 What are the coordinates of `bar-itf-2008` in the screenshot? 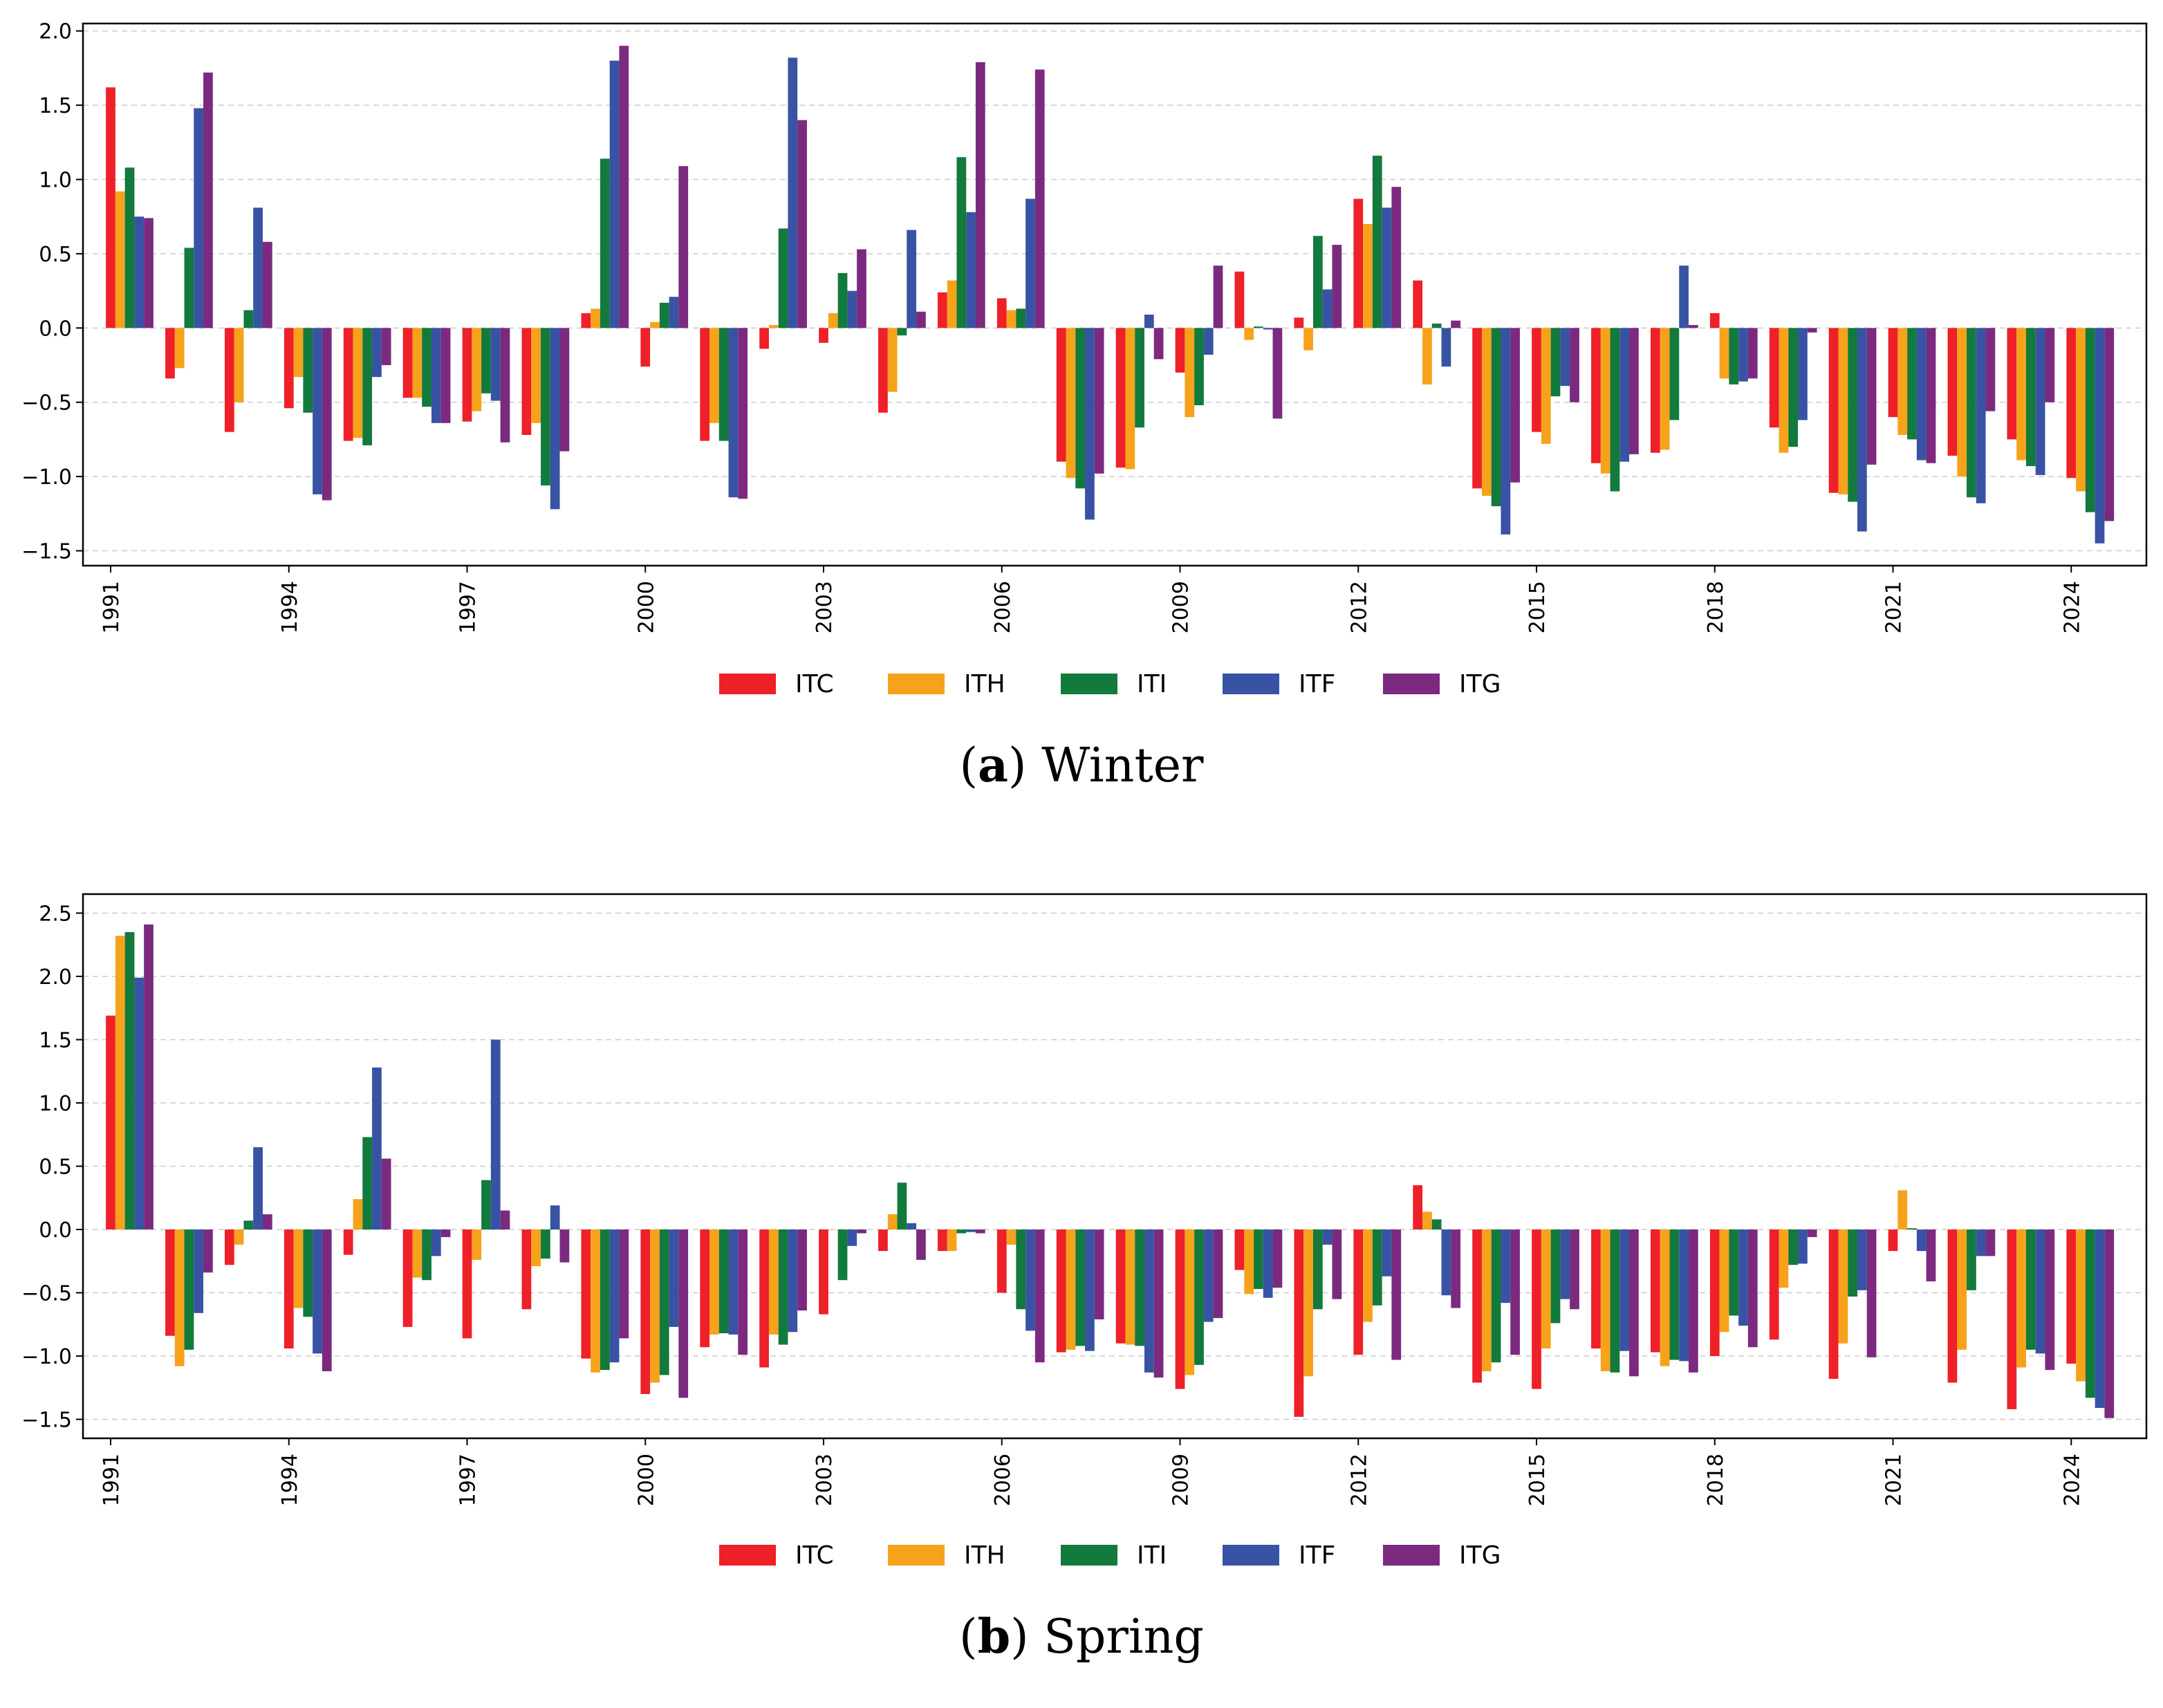 It's located at (1149, 321).